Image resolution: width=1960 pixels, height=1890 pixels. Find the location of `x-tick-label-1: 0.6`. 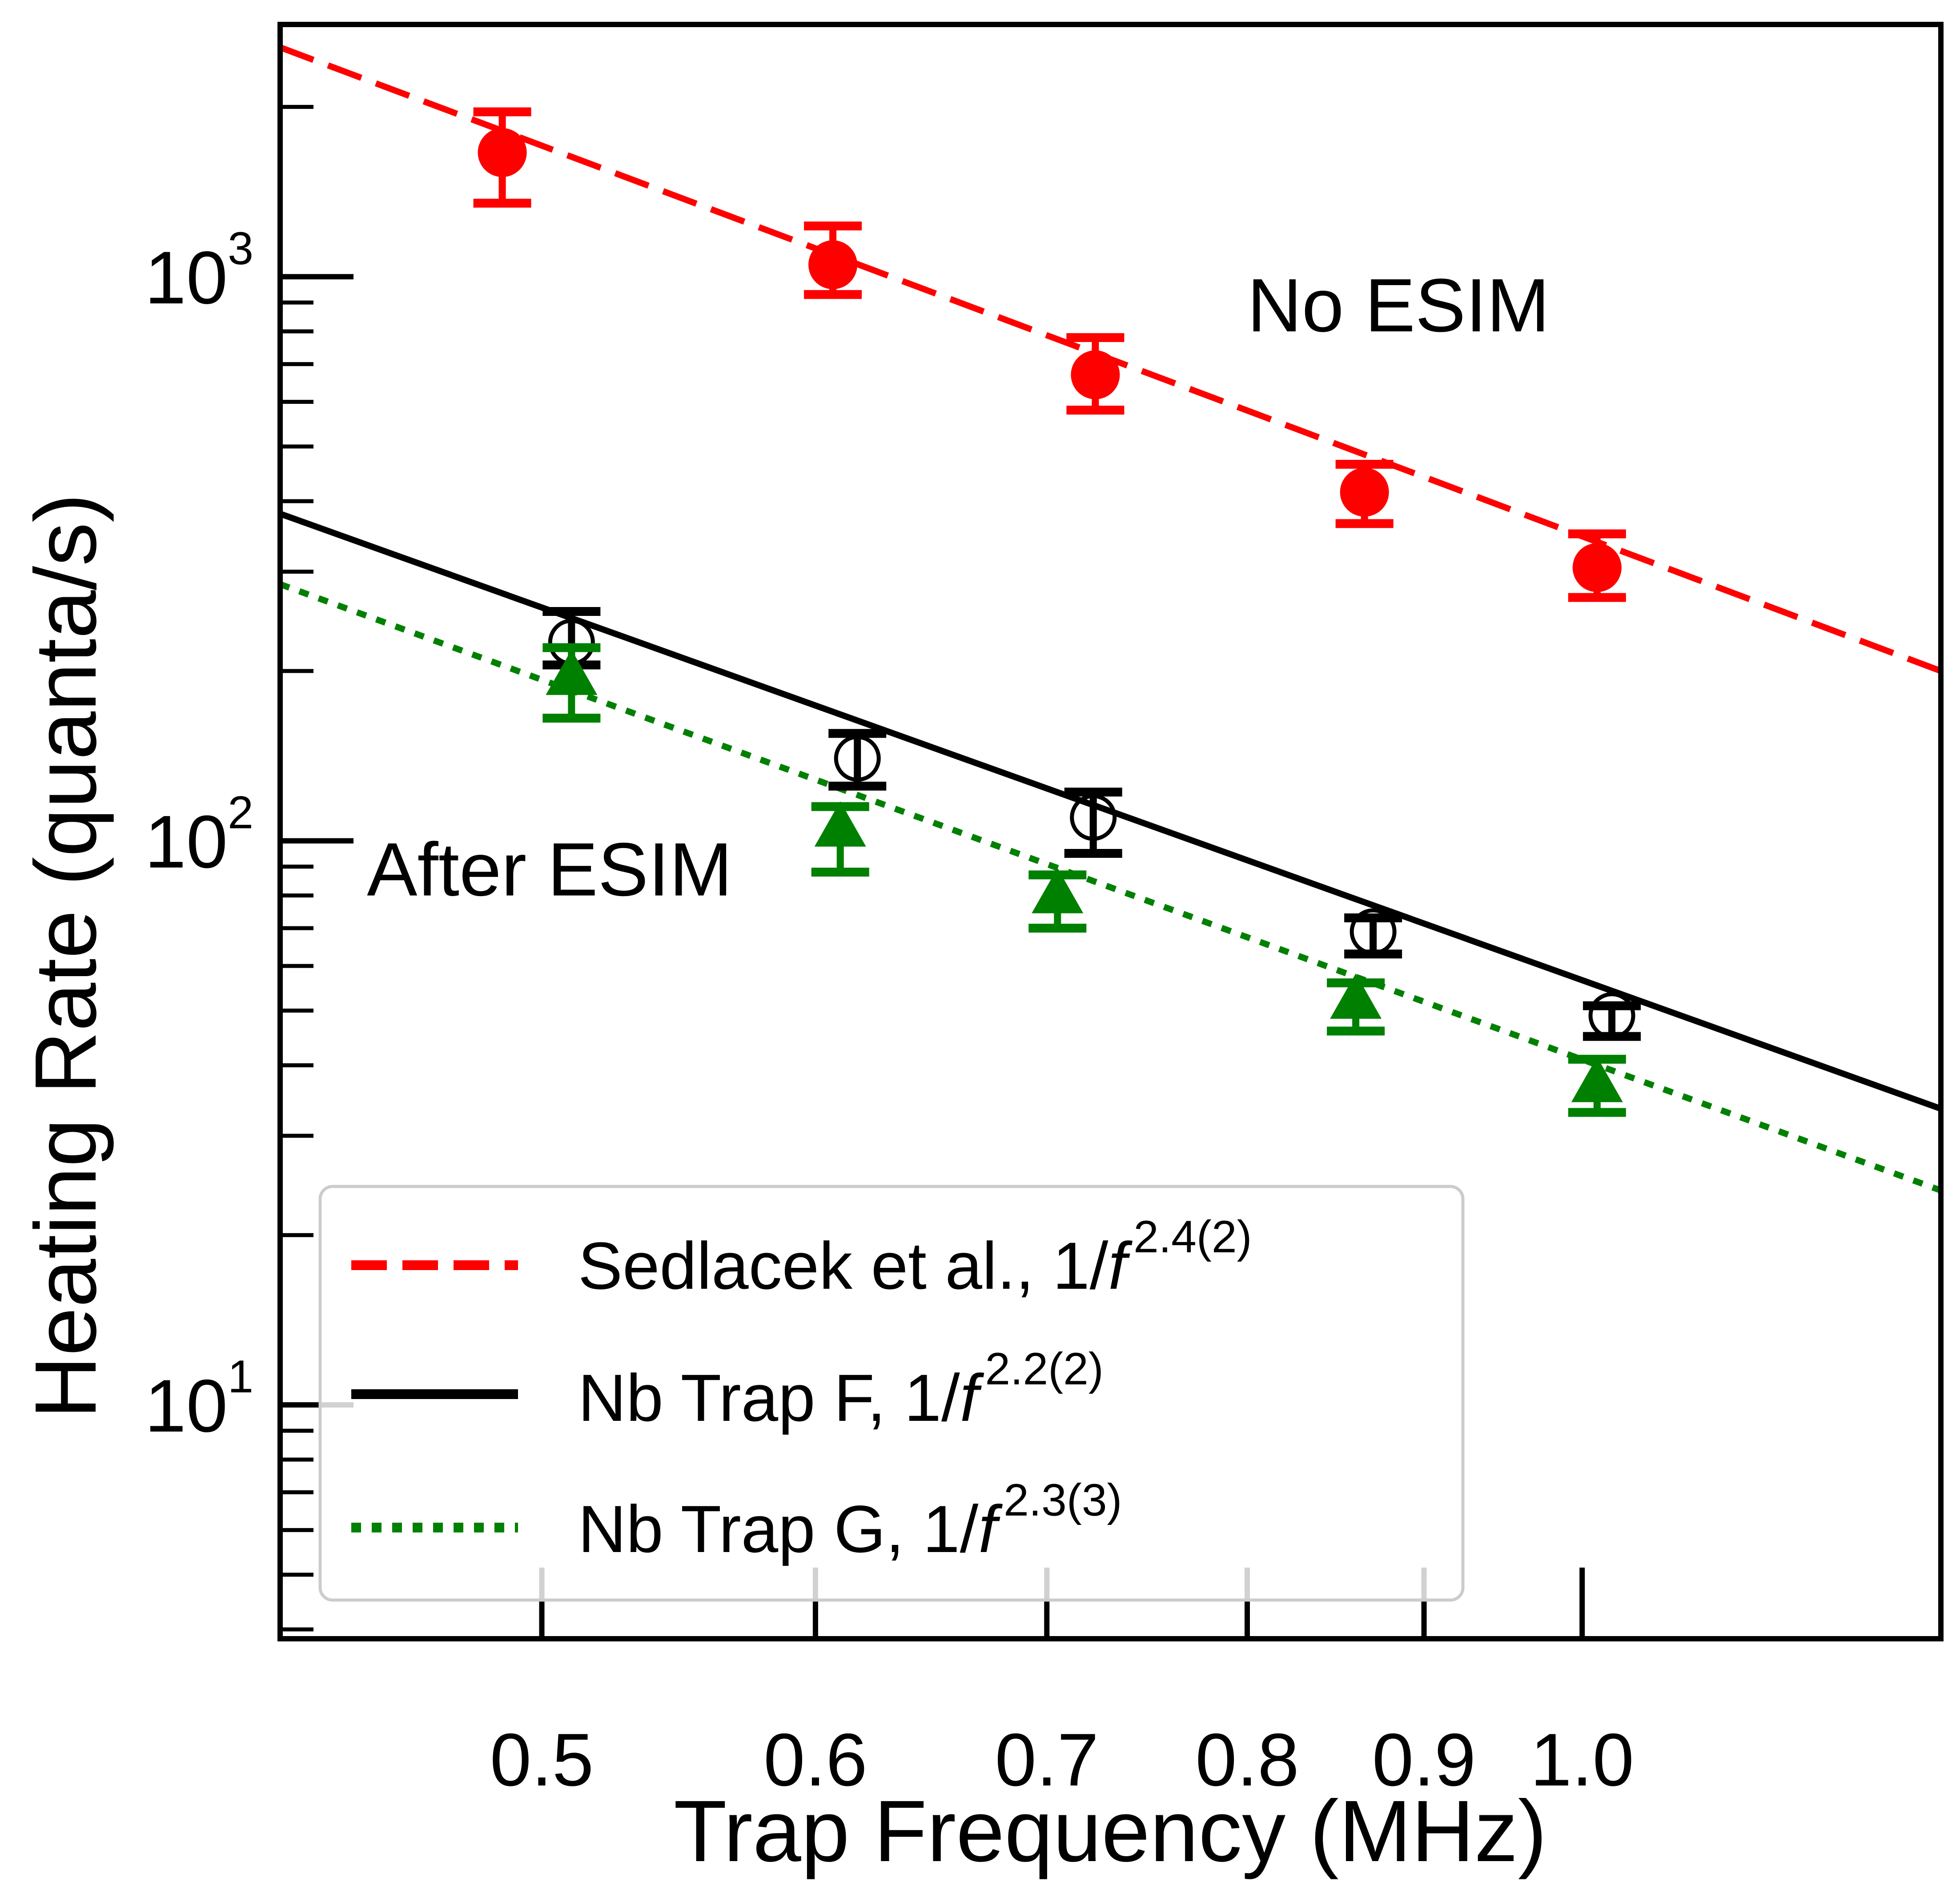

x-tick-label-1: 0.6 is located at coordinates (815, 1760).